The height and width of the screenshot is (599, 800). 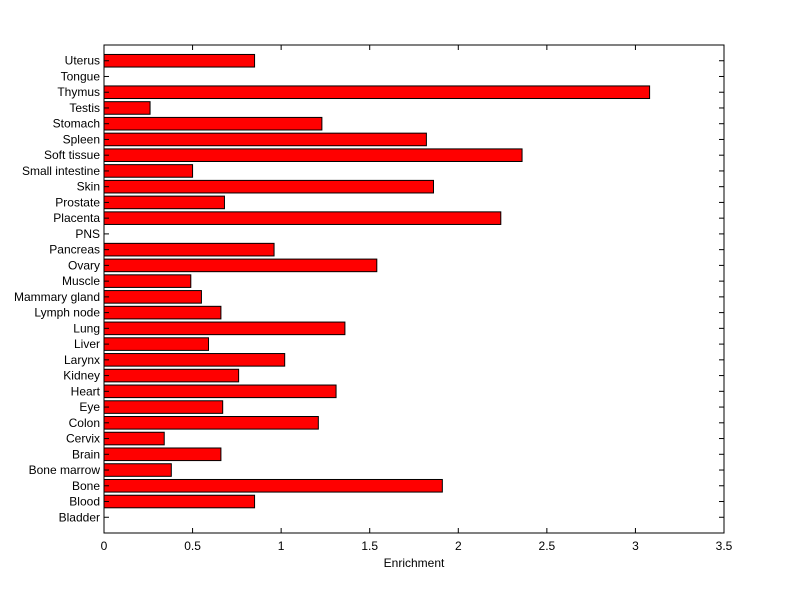 What do you see at coordinates (724, 546) in the screenshot?
I see `x-tick-label: 3.5` at bounding box center [724, 546].